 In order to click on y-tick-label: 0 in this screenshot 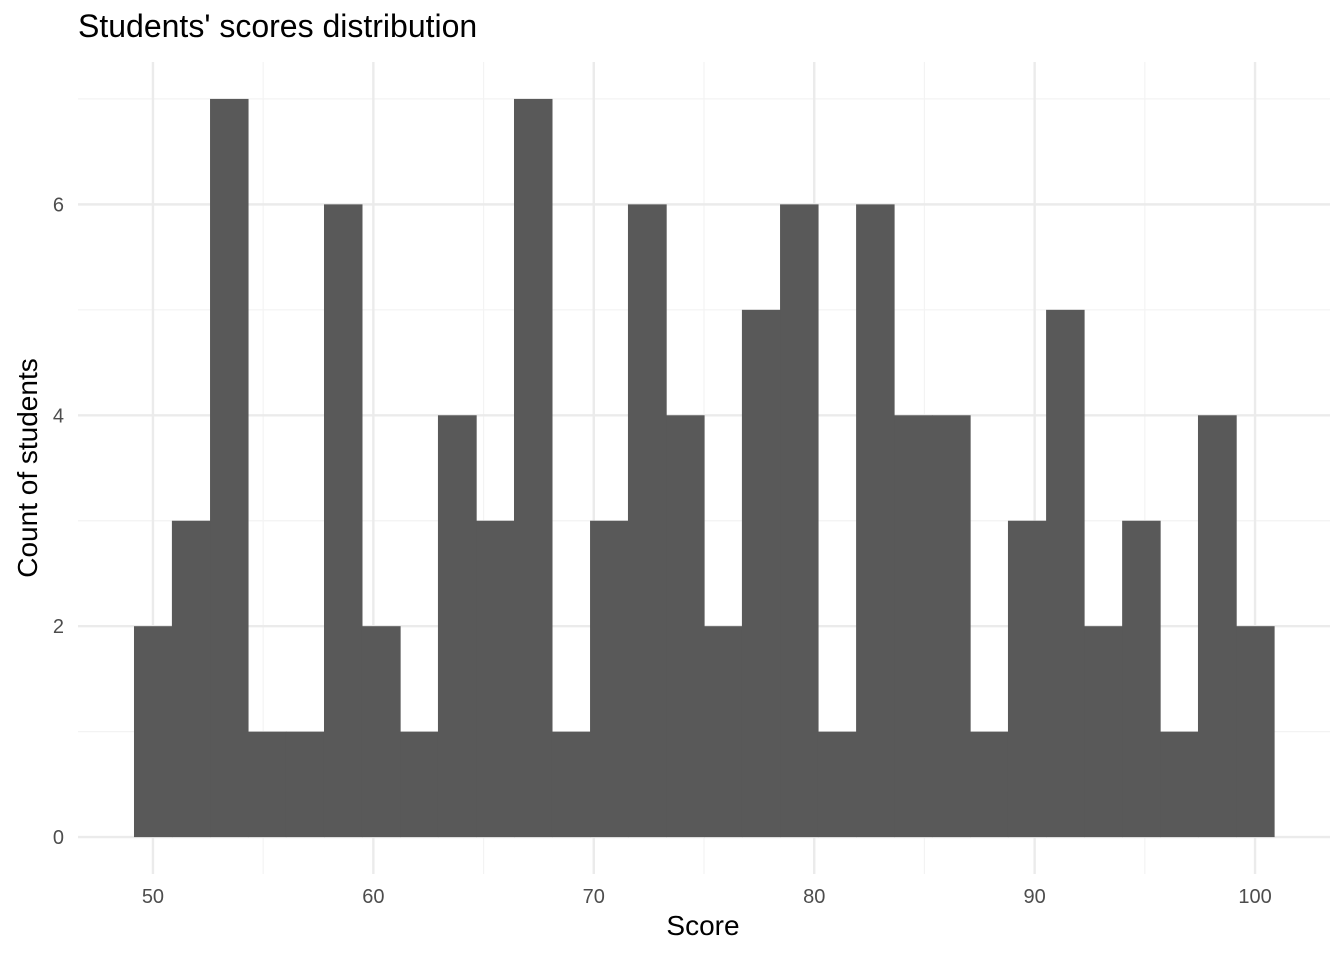, I will do `click(58, 838)`.